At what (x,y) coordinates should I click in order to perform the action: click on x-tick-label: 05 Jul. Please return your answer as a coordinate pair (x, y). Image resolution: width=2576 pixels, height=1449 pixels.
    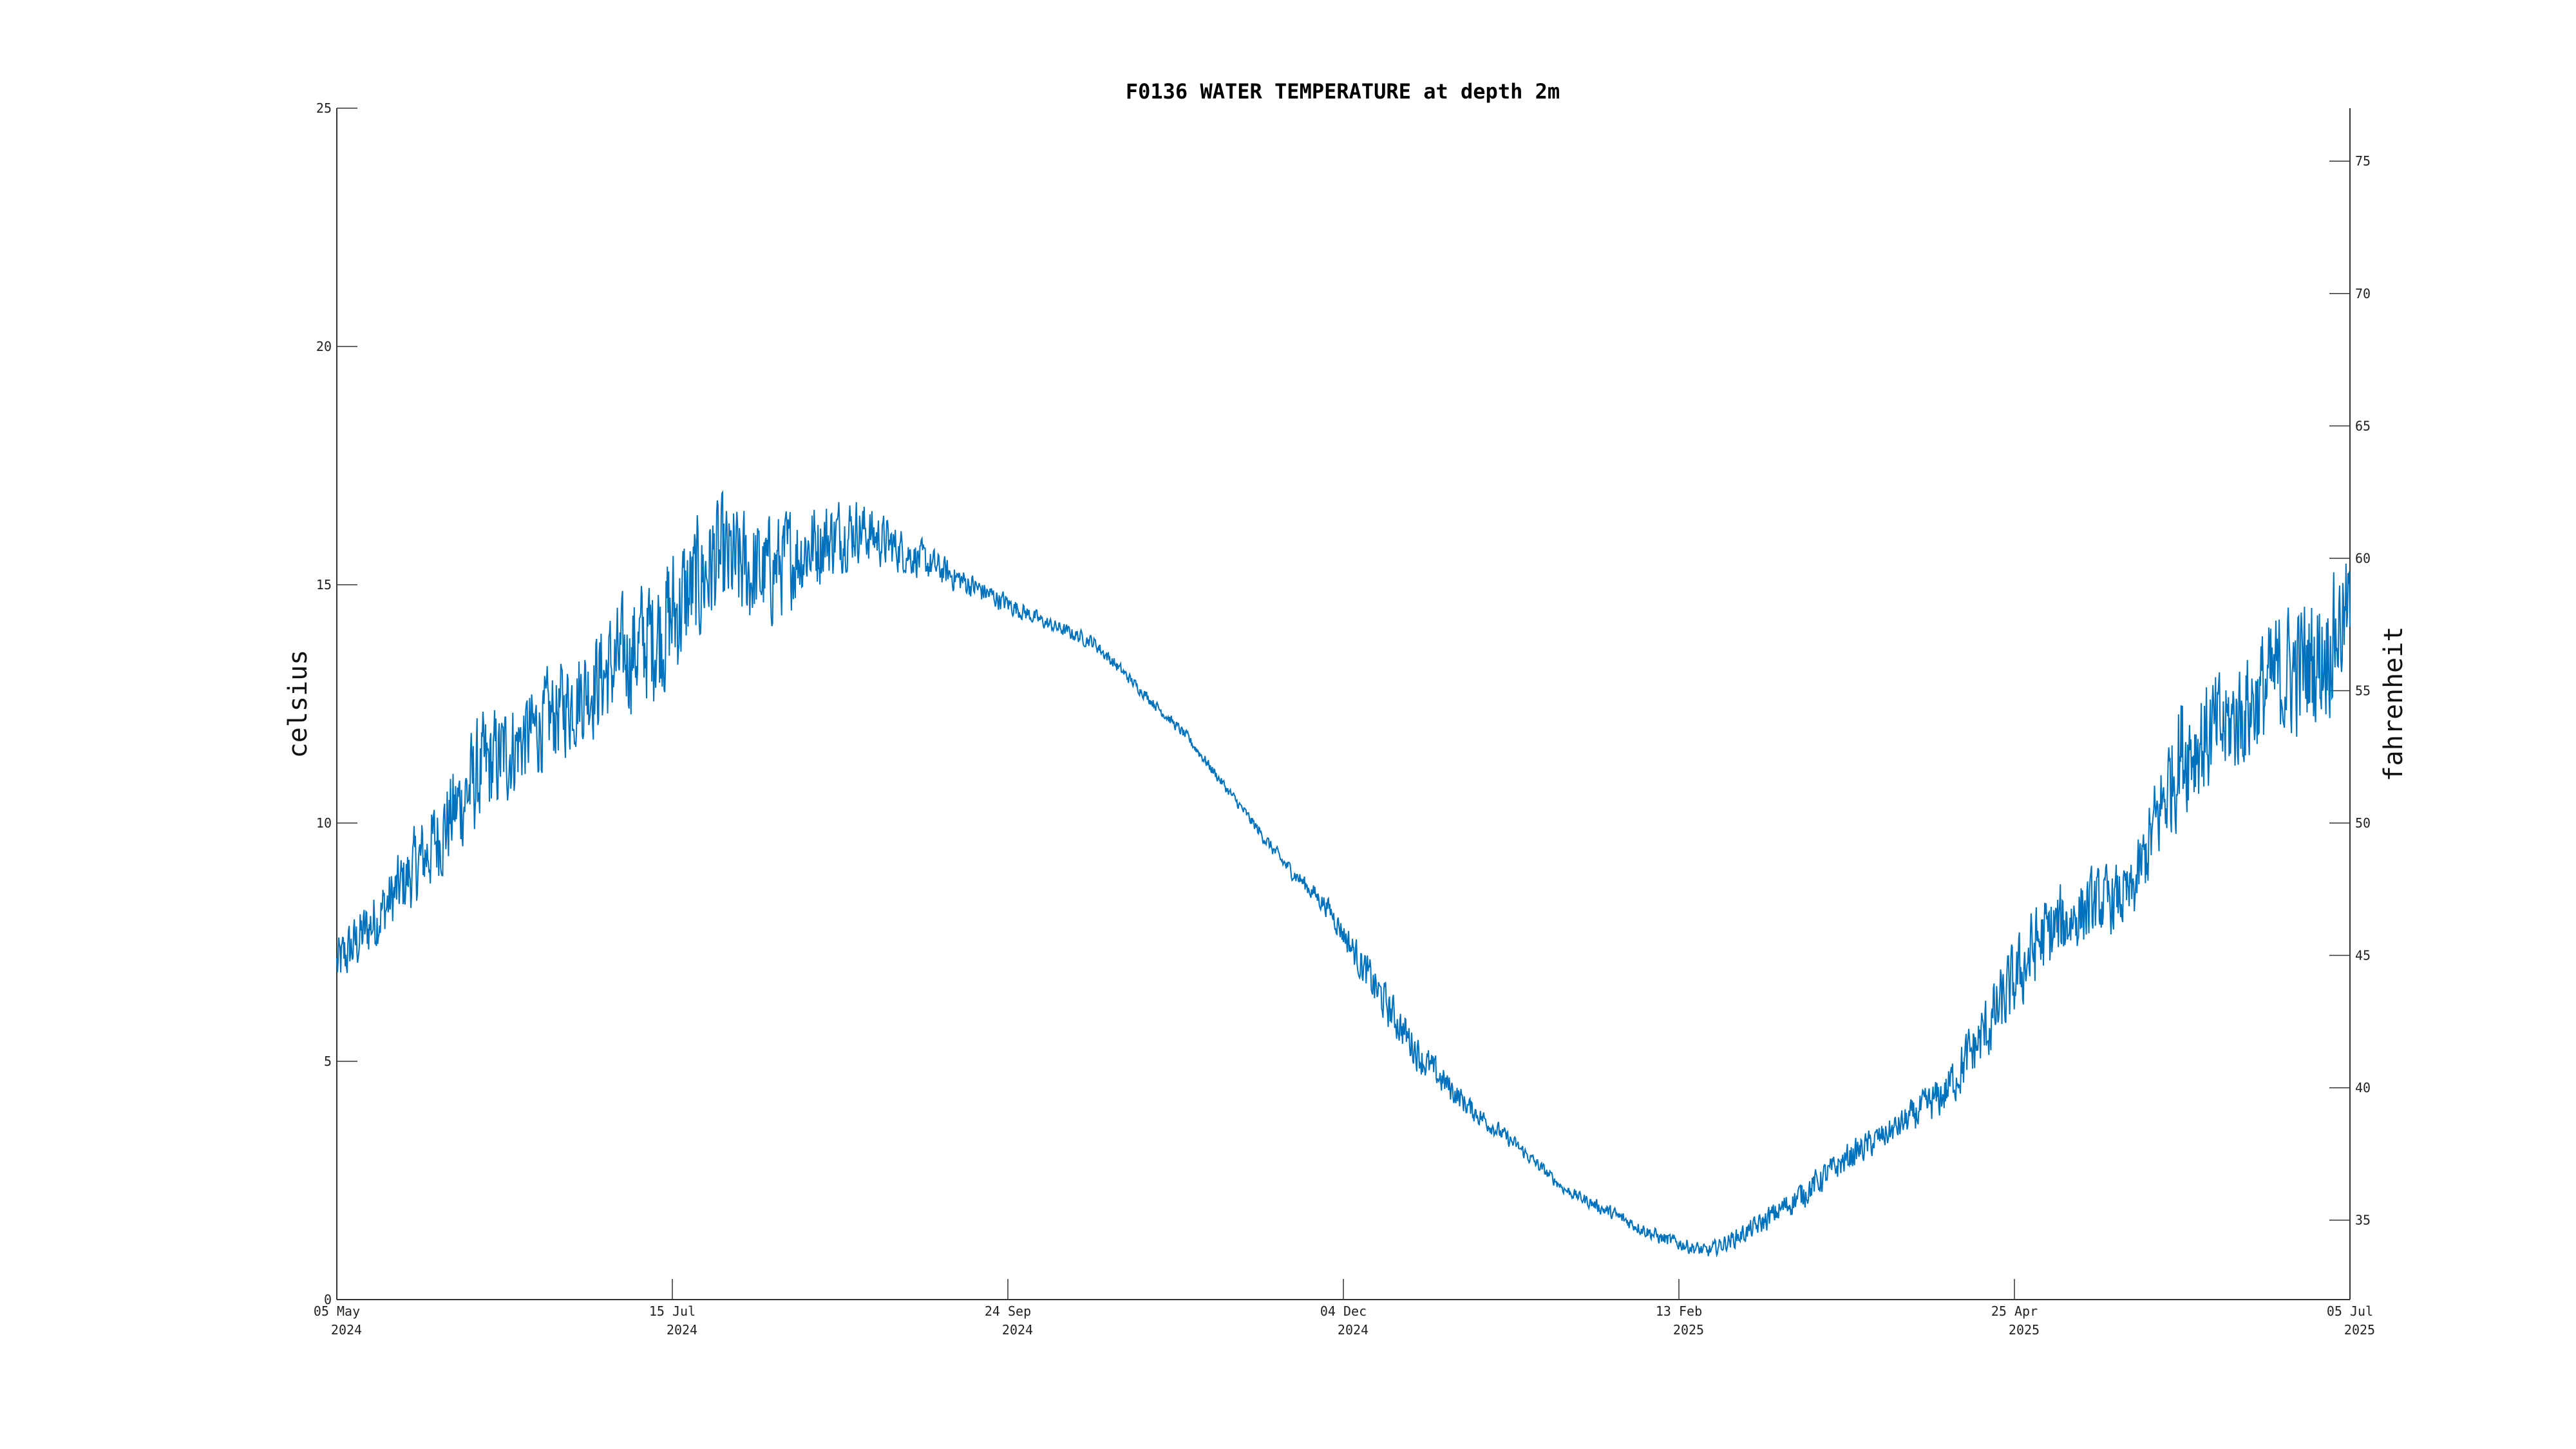
    Looking at the image, I should click on (2350, 1311).